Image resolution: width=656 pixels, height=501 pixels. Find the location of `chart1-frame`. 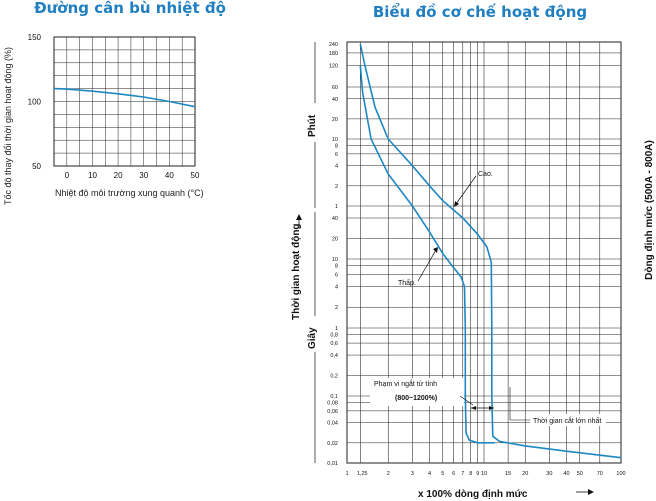

chart1-frame is located at coordinates (124, 101).